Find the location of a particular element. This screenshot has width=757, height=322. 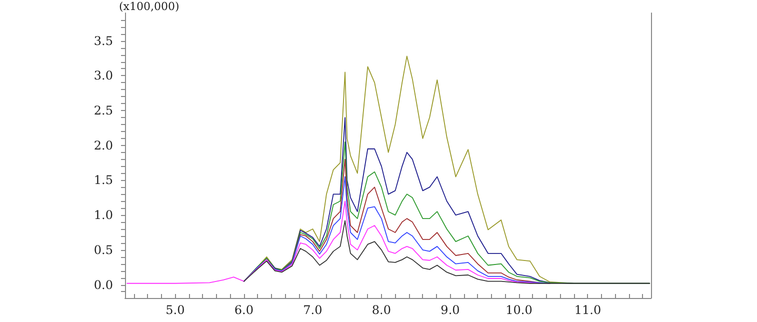

y-tick-label: 3.0 is located at coordinates (103, 75).